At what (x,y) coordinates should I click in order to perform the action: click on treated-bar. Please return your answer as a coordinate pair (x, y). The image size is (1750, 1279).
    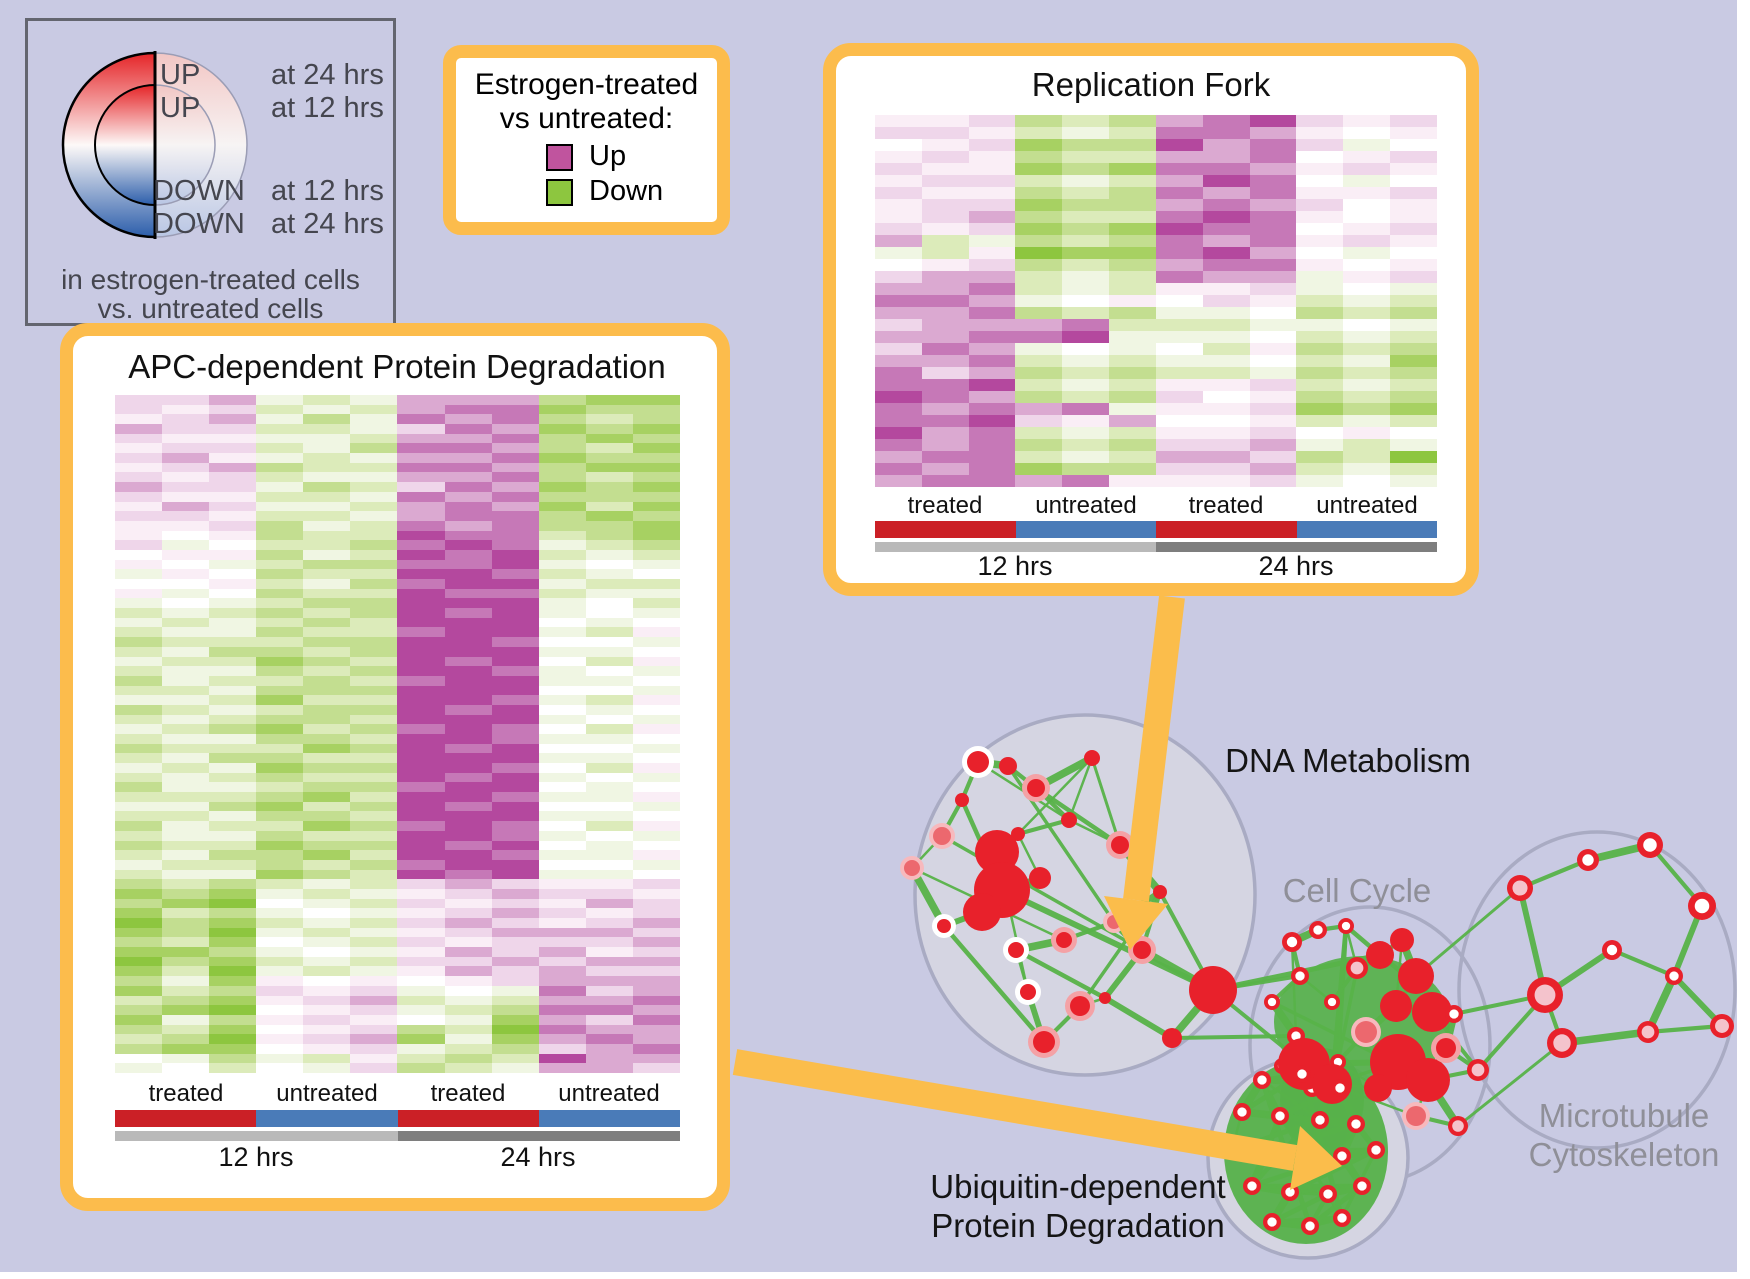
    Looking at the image, I should click on (186, 1118).